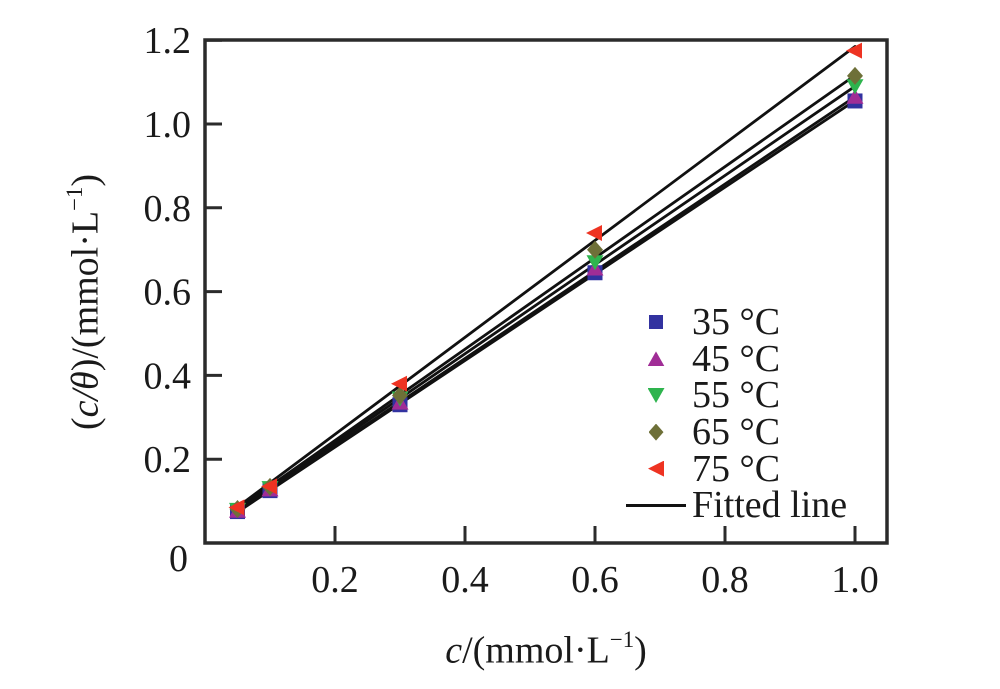 The height and width of the screenshot is (689, 1000). What do you see at coordinates (855, 580) in the screenshot?
I see `x-tick-label: 1.0` at bounding box center [855, 580].